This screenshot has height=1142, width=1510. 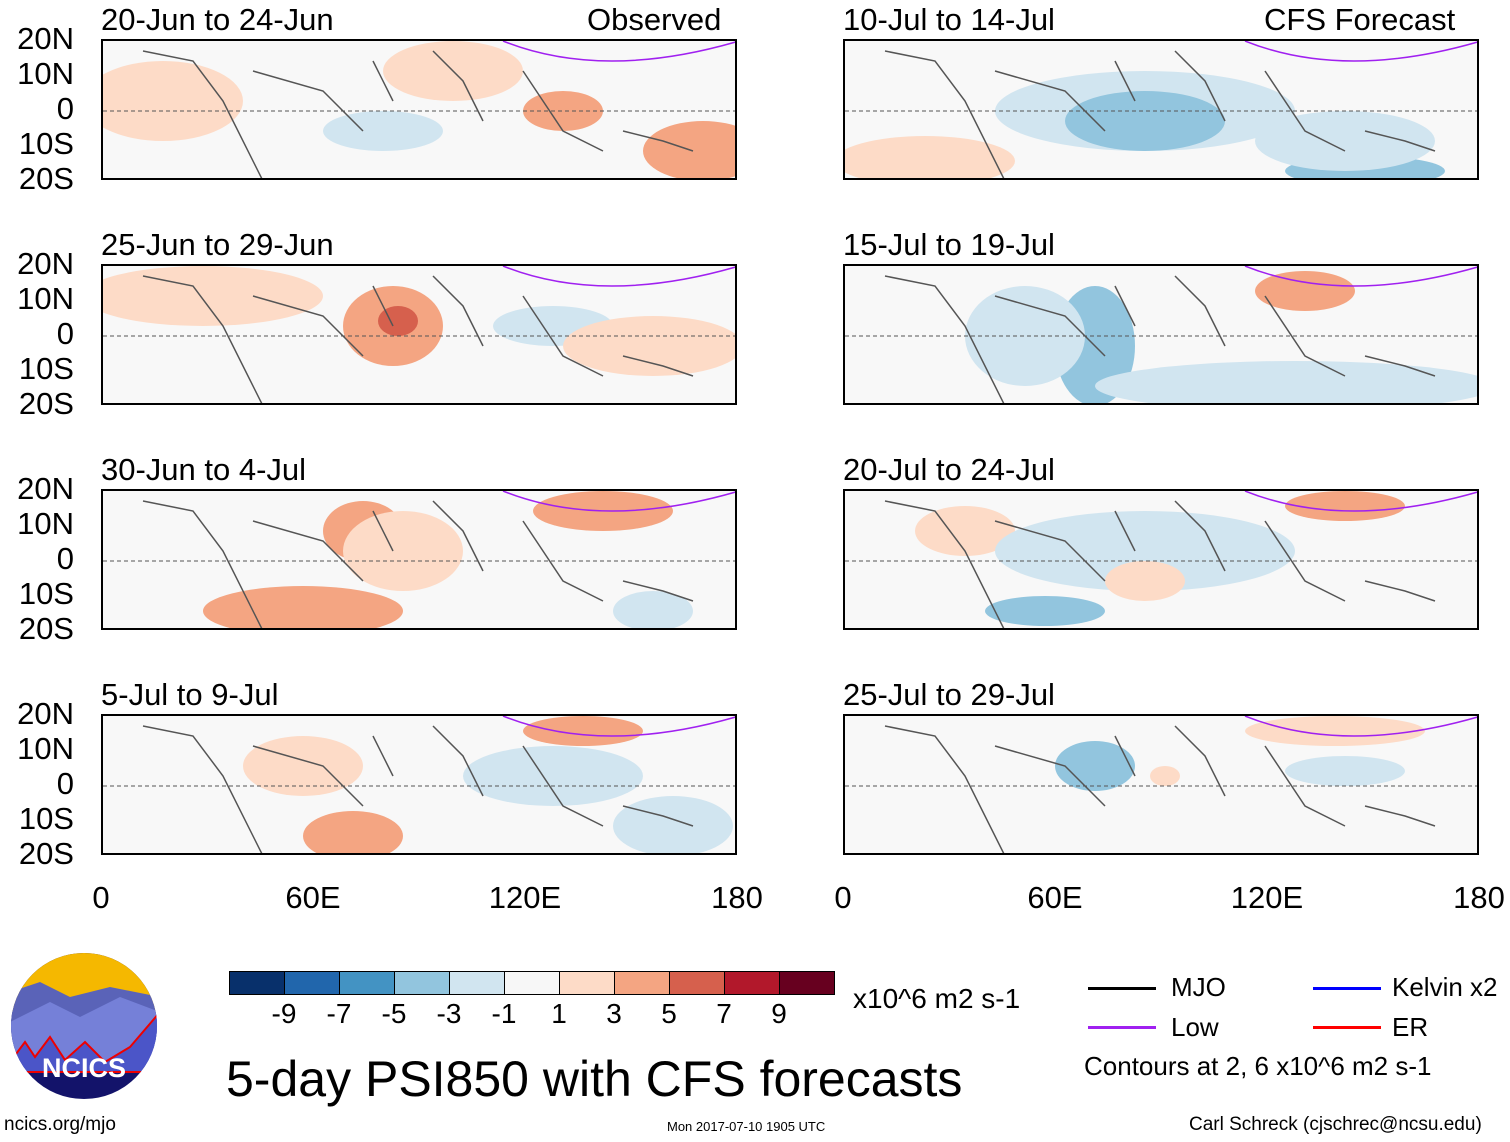 What do you see at coordinates (313, 897) in the screenshot?
I see `x-tick-label: 60E` at bounding box center [313, 897].